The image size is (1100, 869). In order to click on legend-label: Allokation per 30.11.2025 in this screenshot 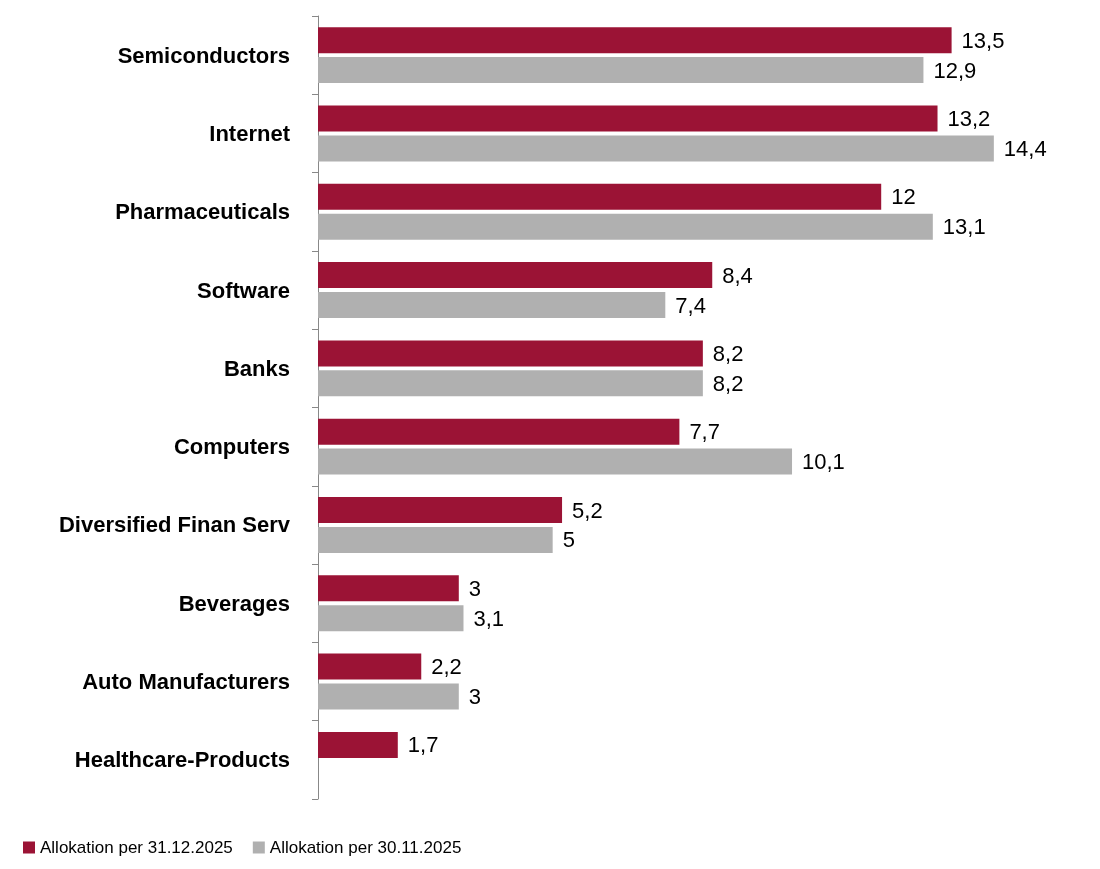, I will do `click(365, 847)`.